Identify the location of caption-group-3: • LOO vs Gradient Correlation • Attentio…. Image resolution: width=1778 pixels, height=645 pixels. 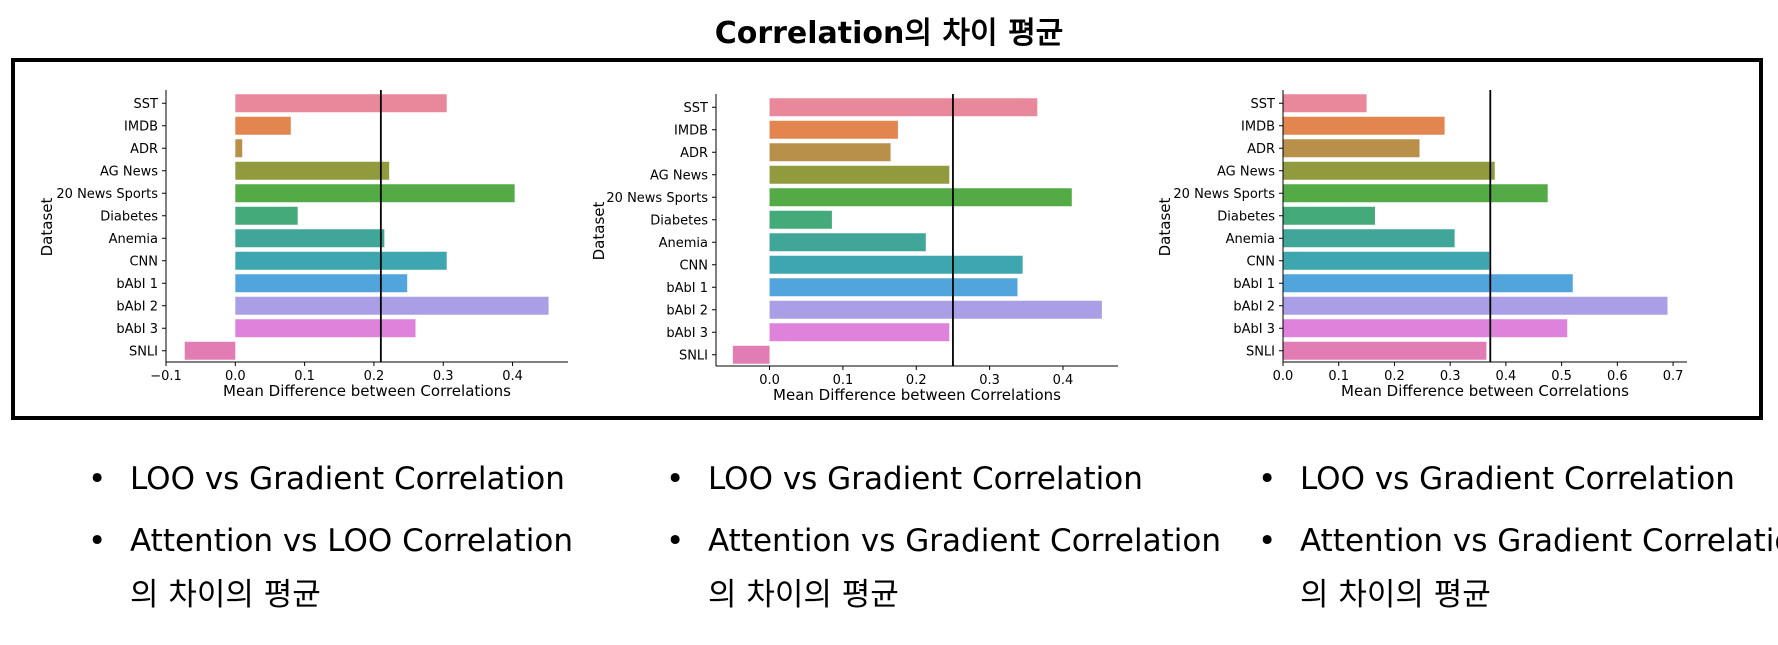
(1518, 537).